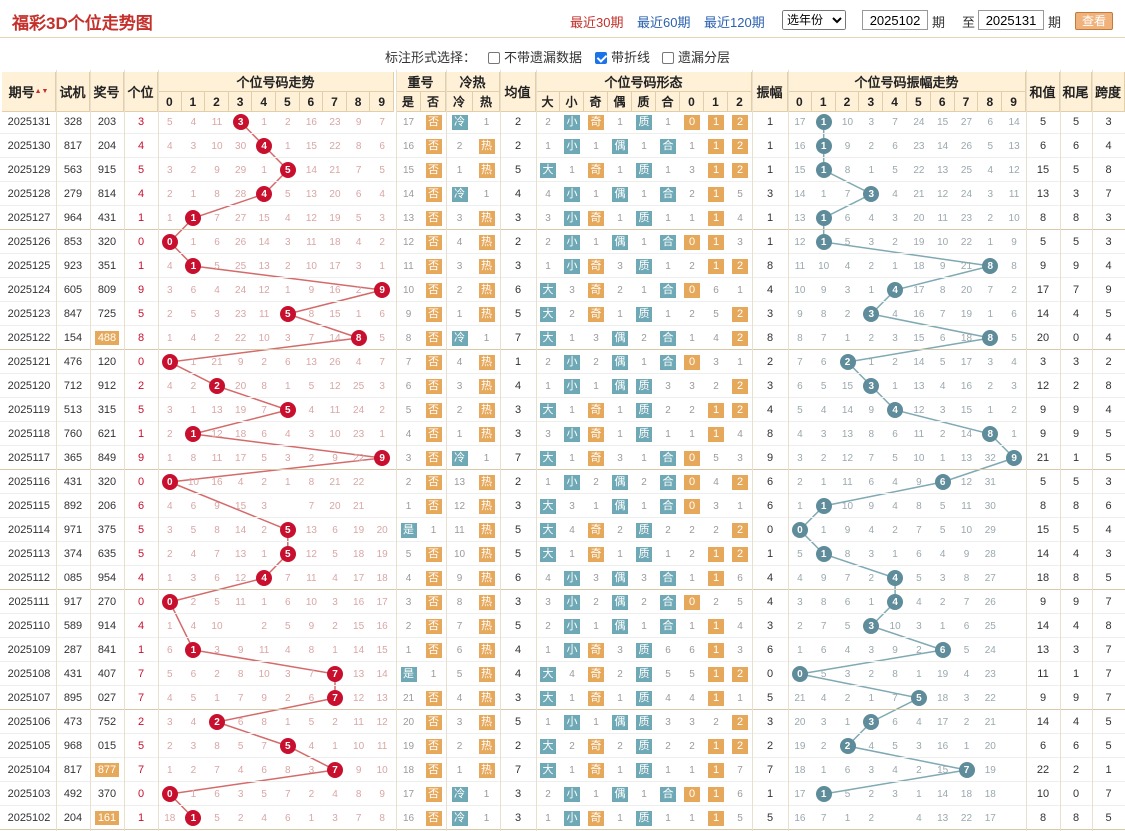 The image size is (1125, 831). What do you see at coordinates (770, 266) in the screenshot?
I see `zhenfu-cell: 8` at bounding box center [770, 266].